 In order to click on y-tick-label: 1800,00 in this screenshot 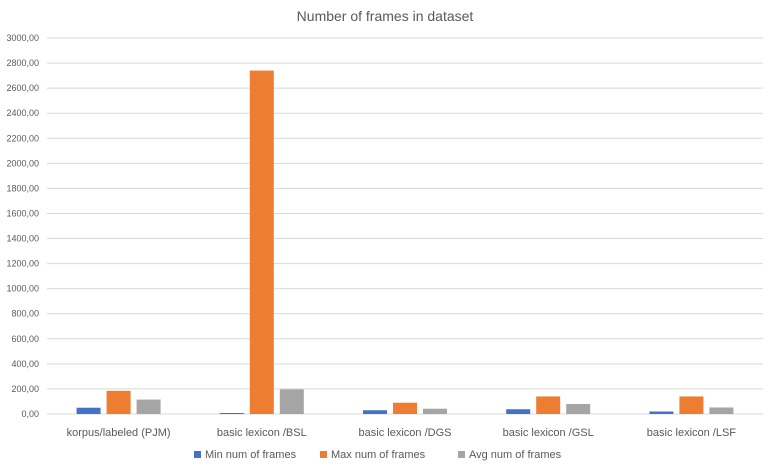, I will do `click(22, 188)`.